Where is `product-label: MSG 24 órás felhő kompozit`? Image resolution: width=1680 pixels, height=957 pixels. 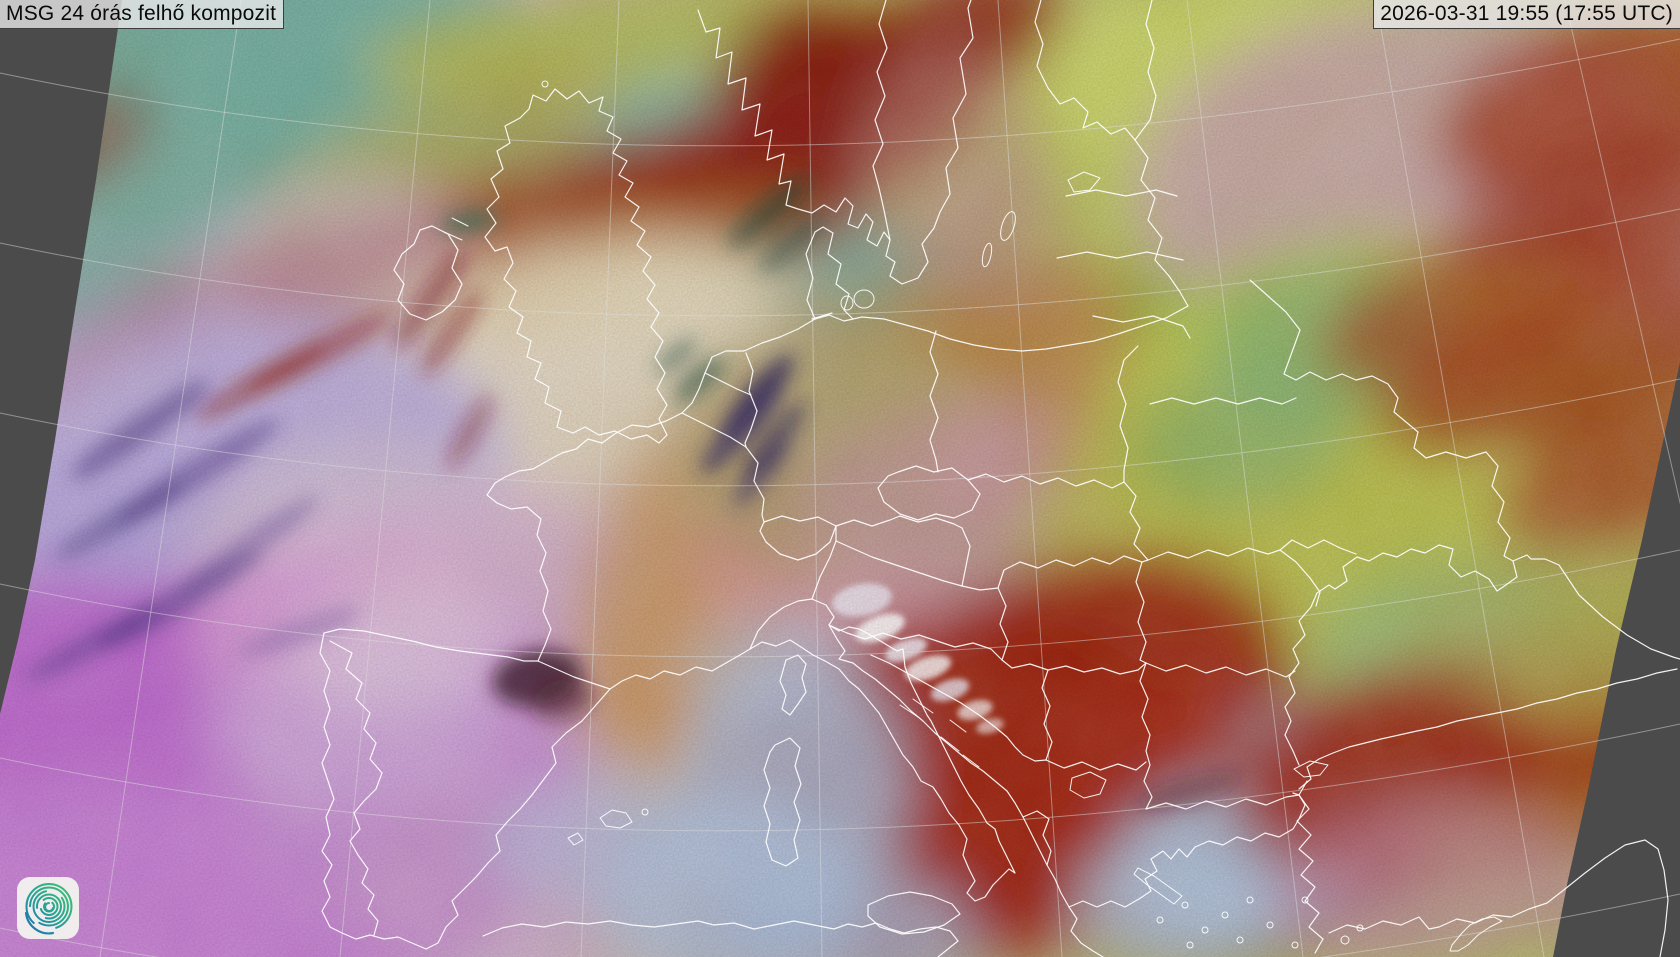 product-label: MSG 24 órás felhő kompozit is located at coordinates (142, 14).